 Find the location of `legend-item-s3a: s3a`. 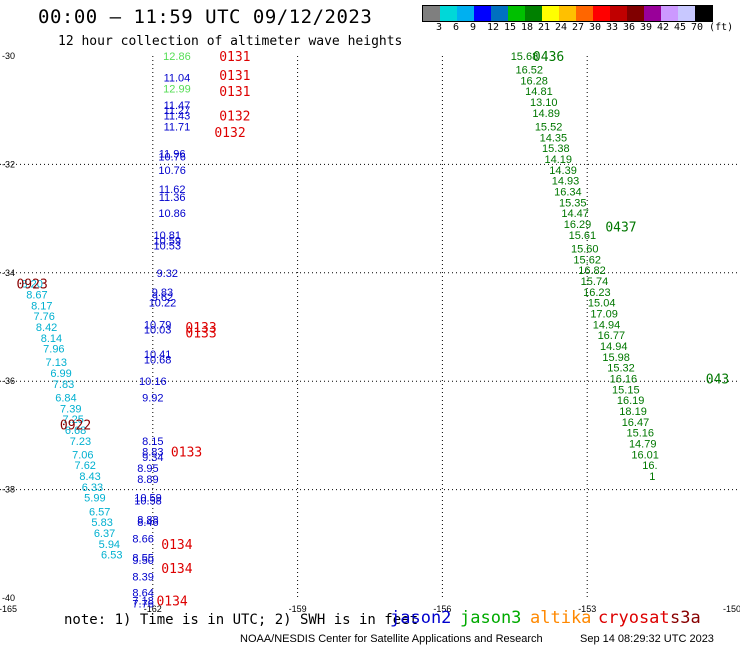

legend-item-s3a: s3a is located at coordinates (685, 618).